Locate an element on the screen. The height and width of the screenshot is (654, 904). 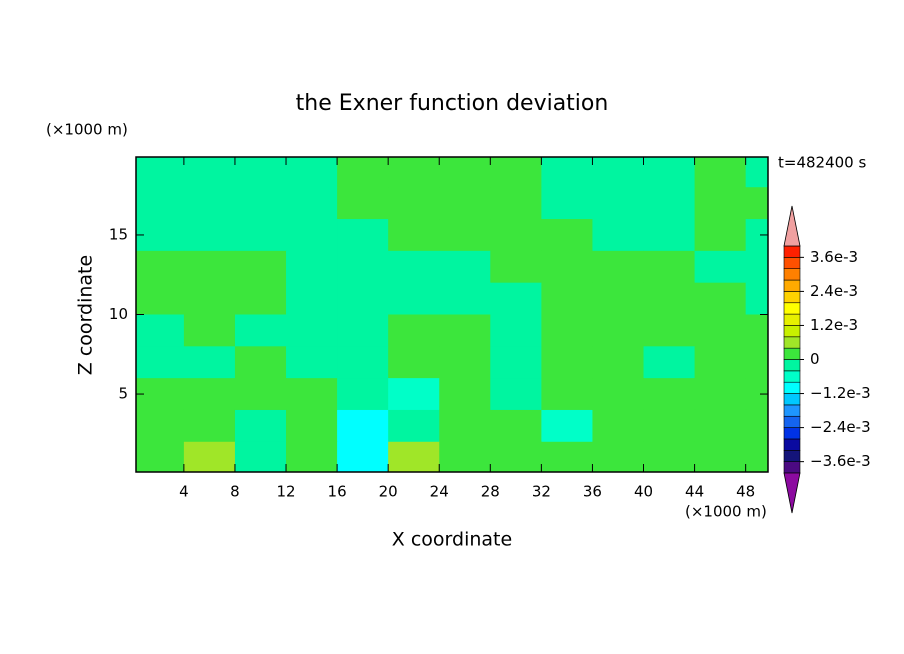
time-label: t=482400 s is located at coordinates (822, 163).